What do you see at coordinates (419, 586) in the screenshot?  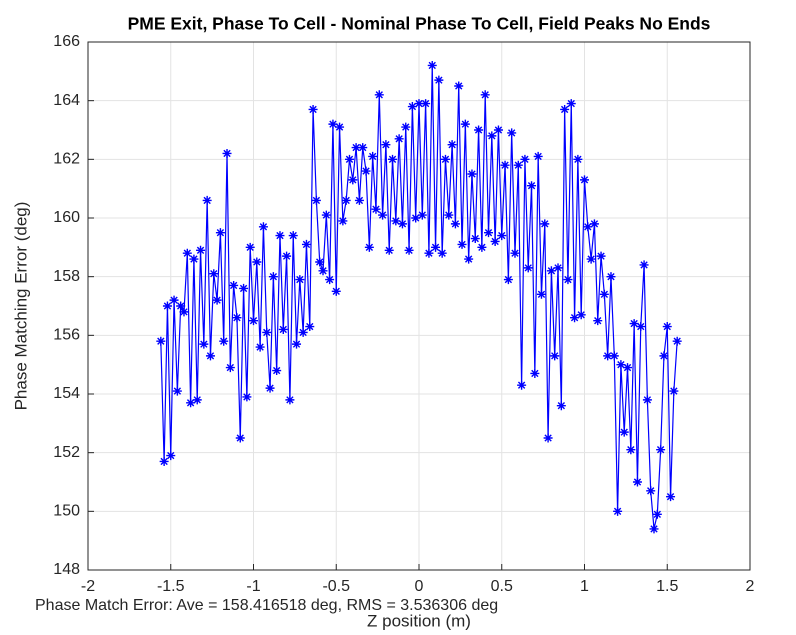 I see `x-tick-label: 0` at bounding box center [419, 586].